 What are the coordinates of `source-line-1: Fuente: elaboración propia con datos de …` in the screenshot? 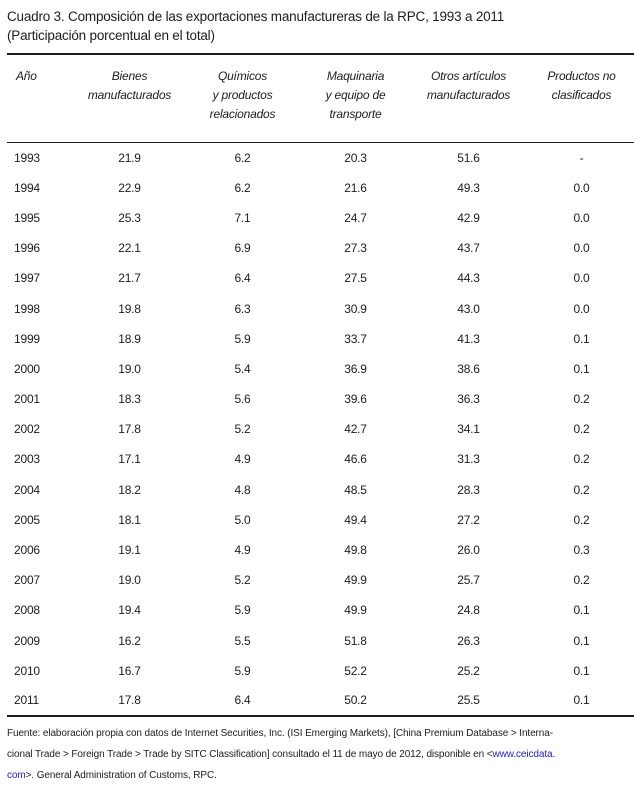 It's located at (317, 733).